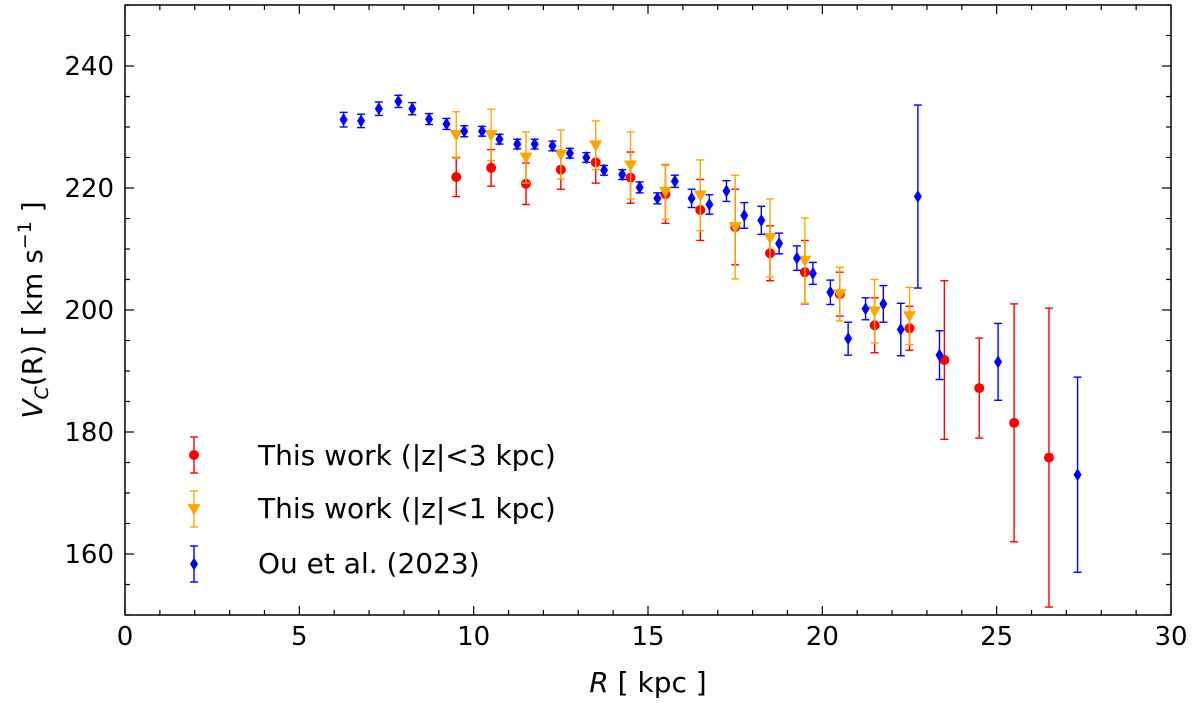  I want to click on x-axis-label: R [ kpc ], so click(647, 682).